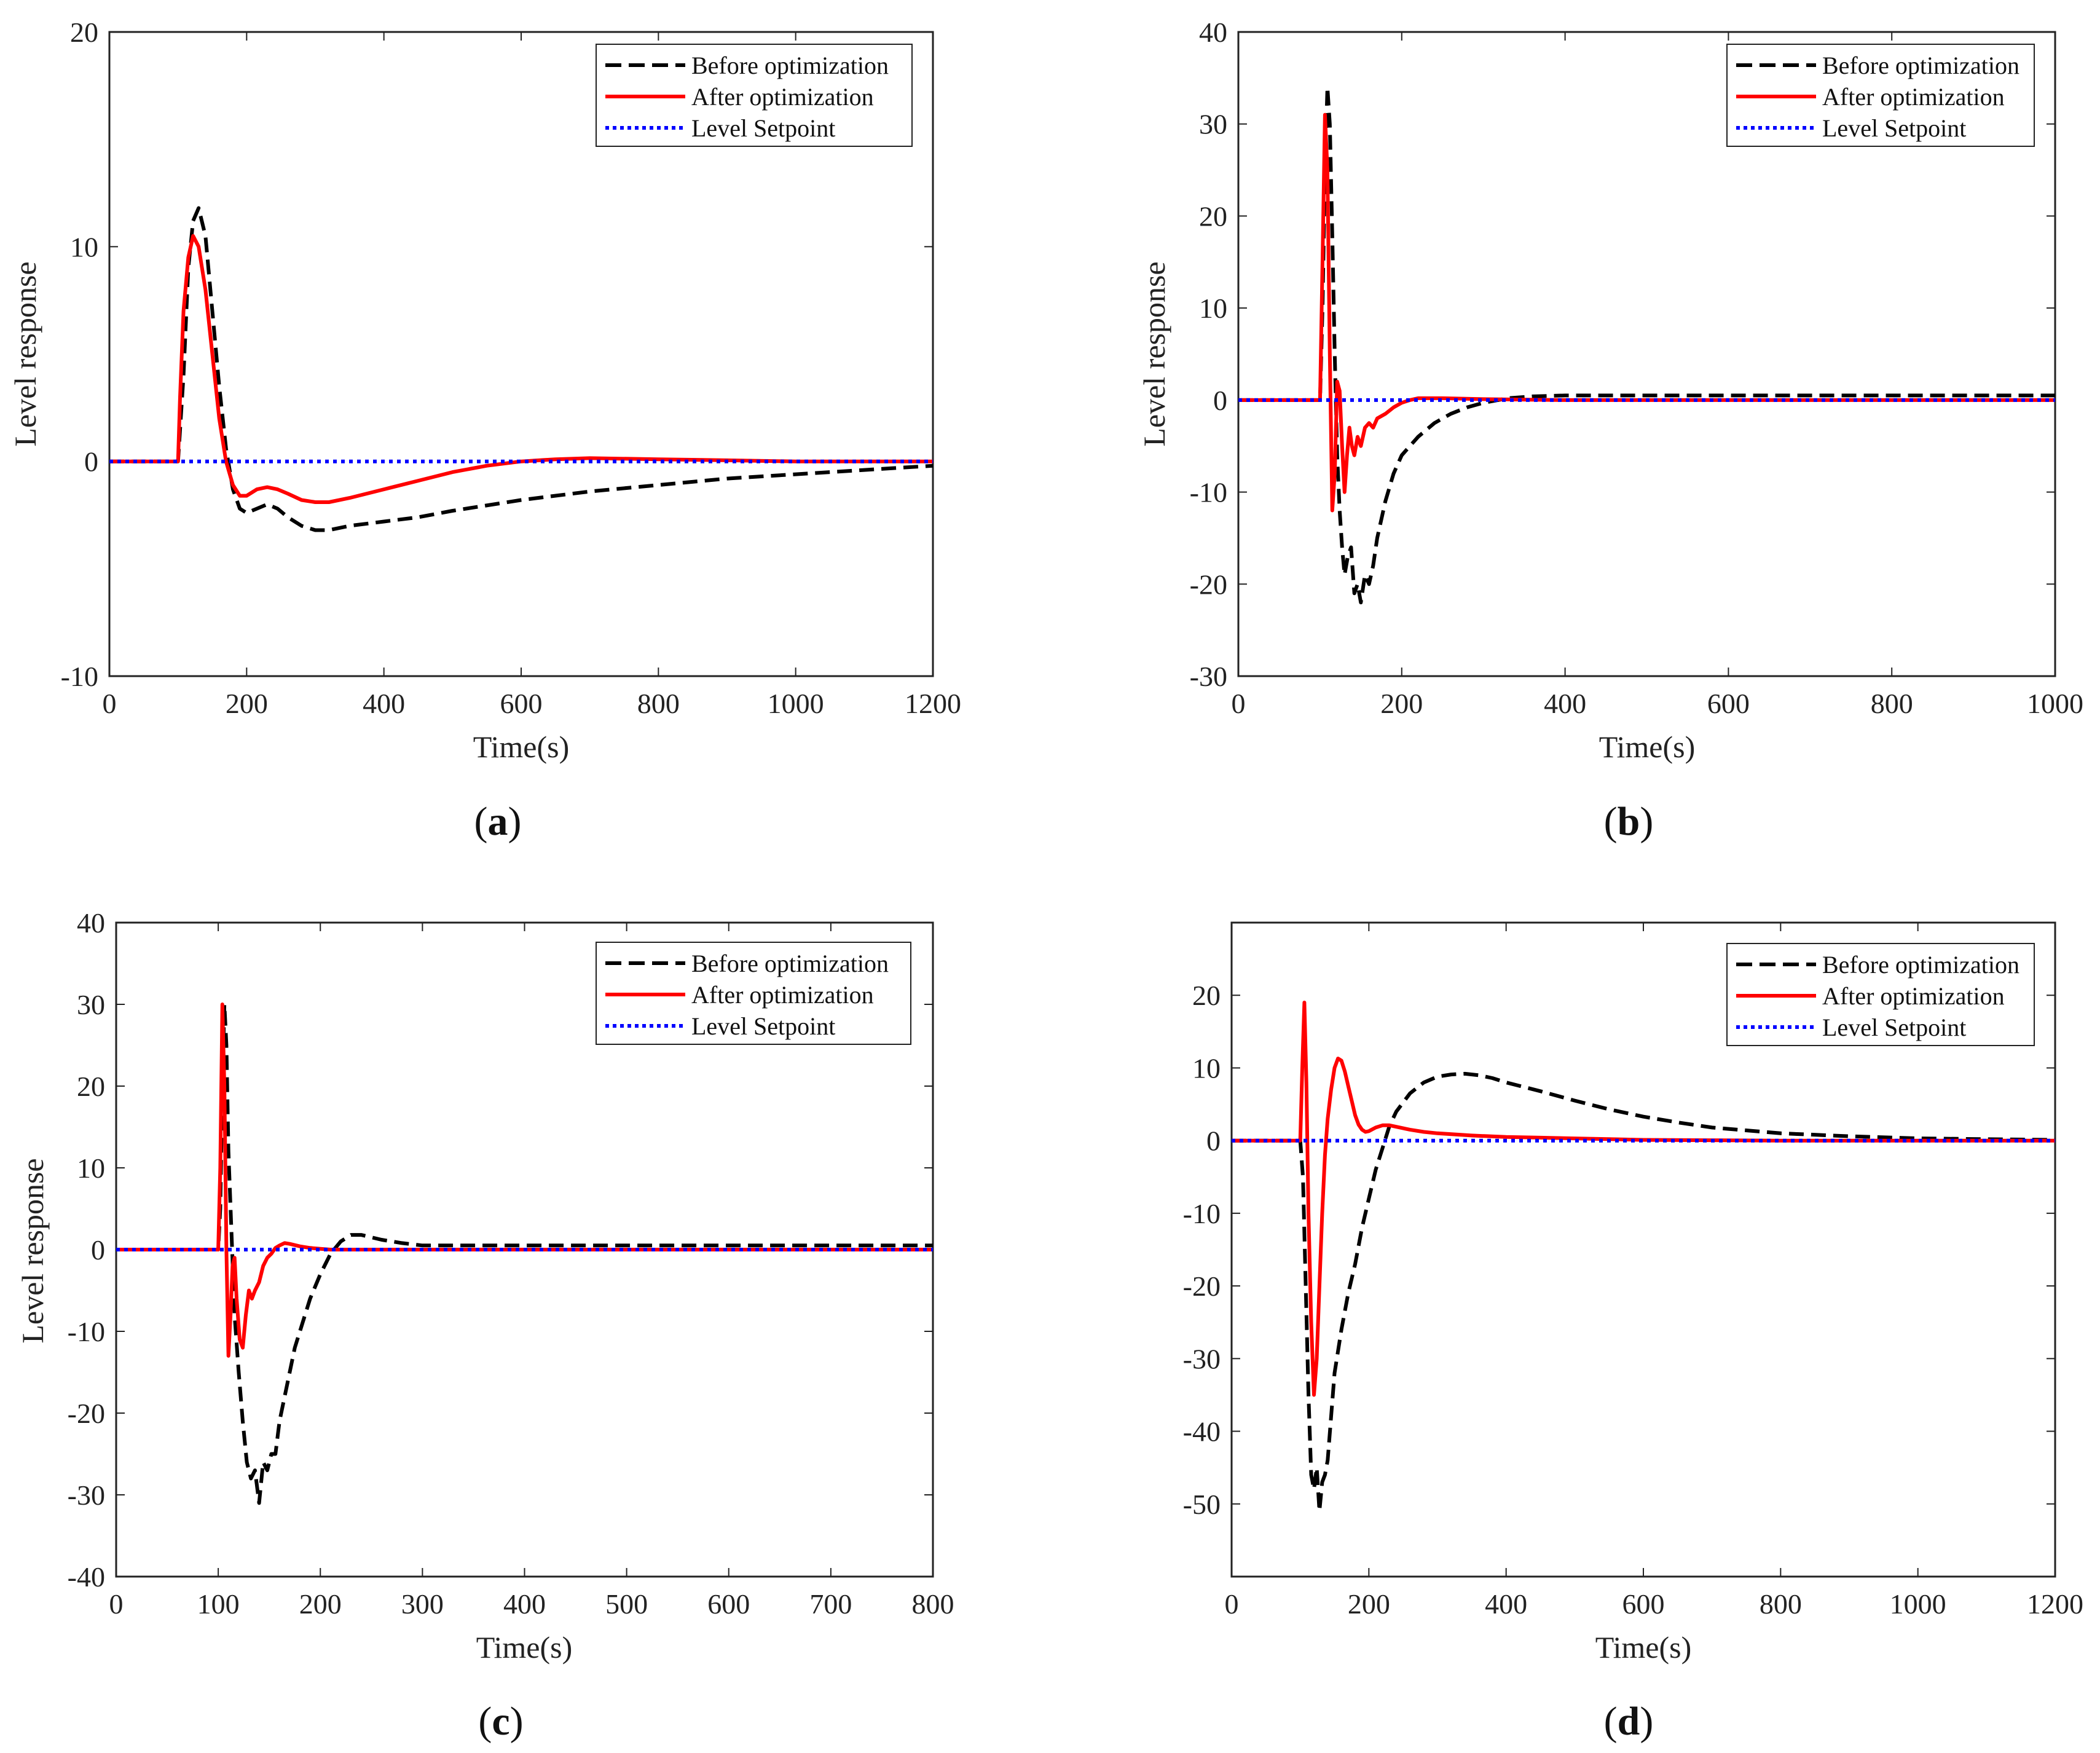  I want to click on panel-c-ytick-label: 40, so click(91, 923).